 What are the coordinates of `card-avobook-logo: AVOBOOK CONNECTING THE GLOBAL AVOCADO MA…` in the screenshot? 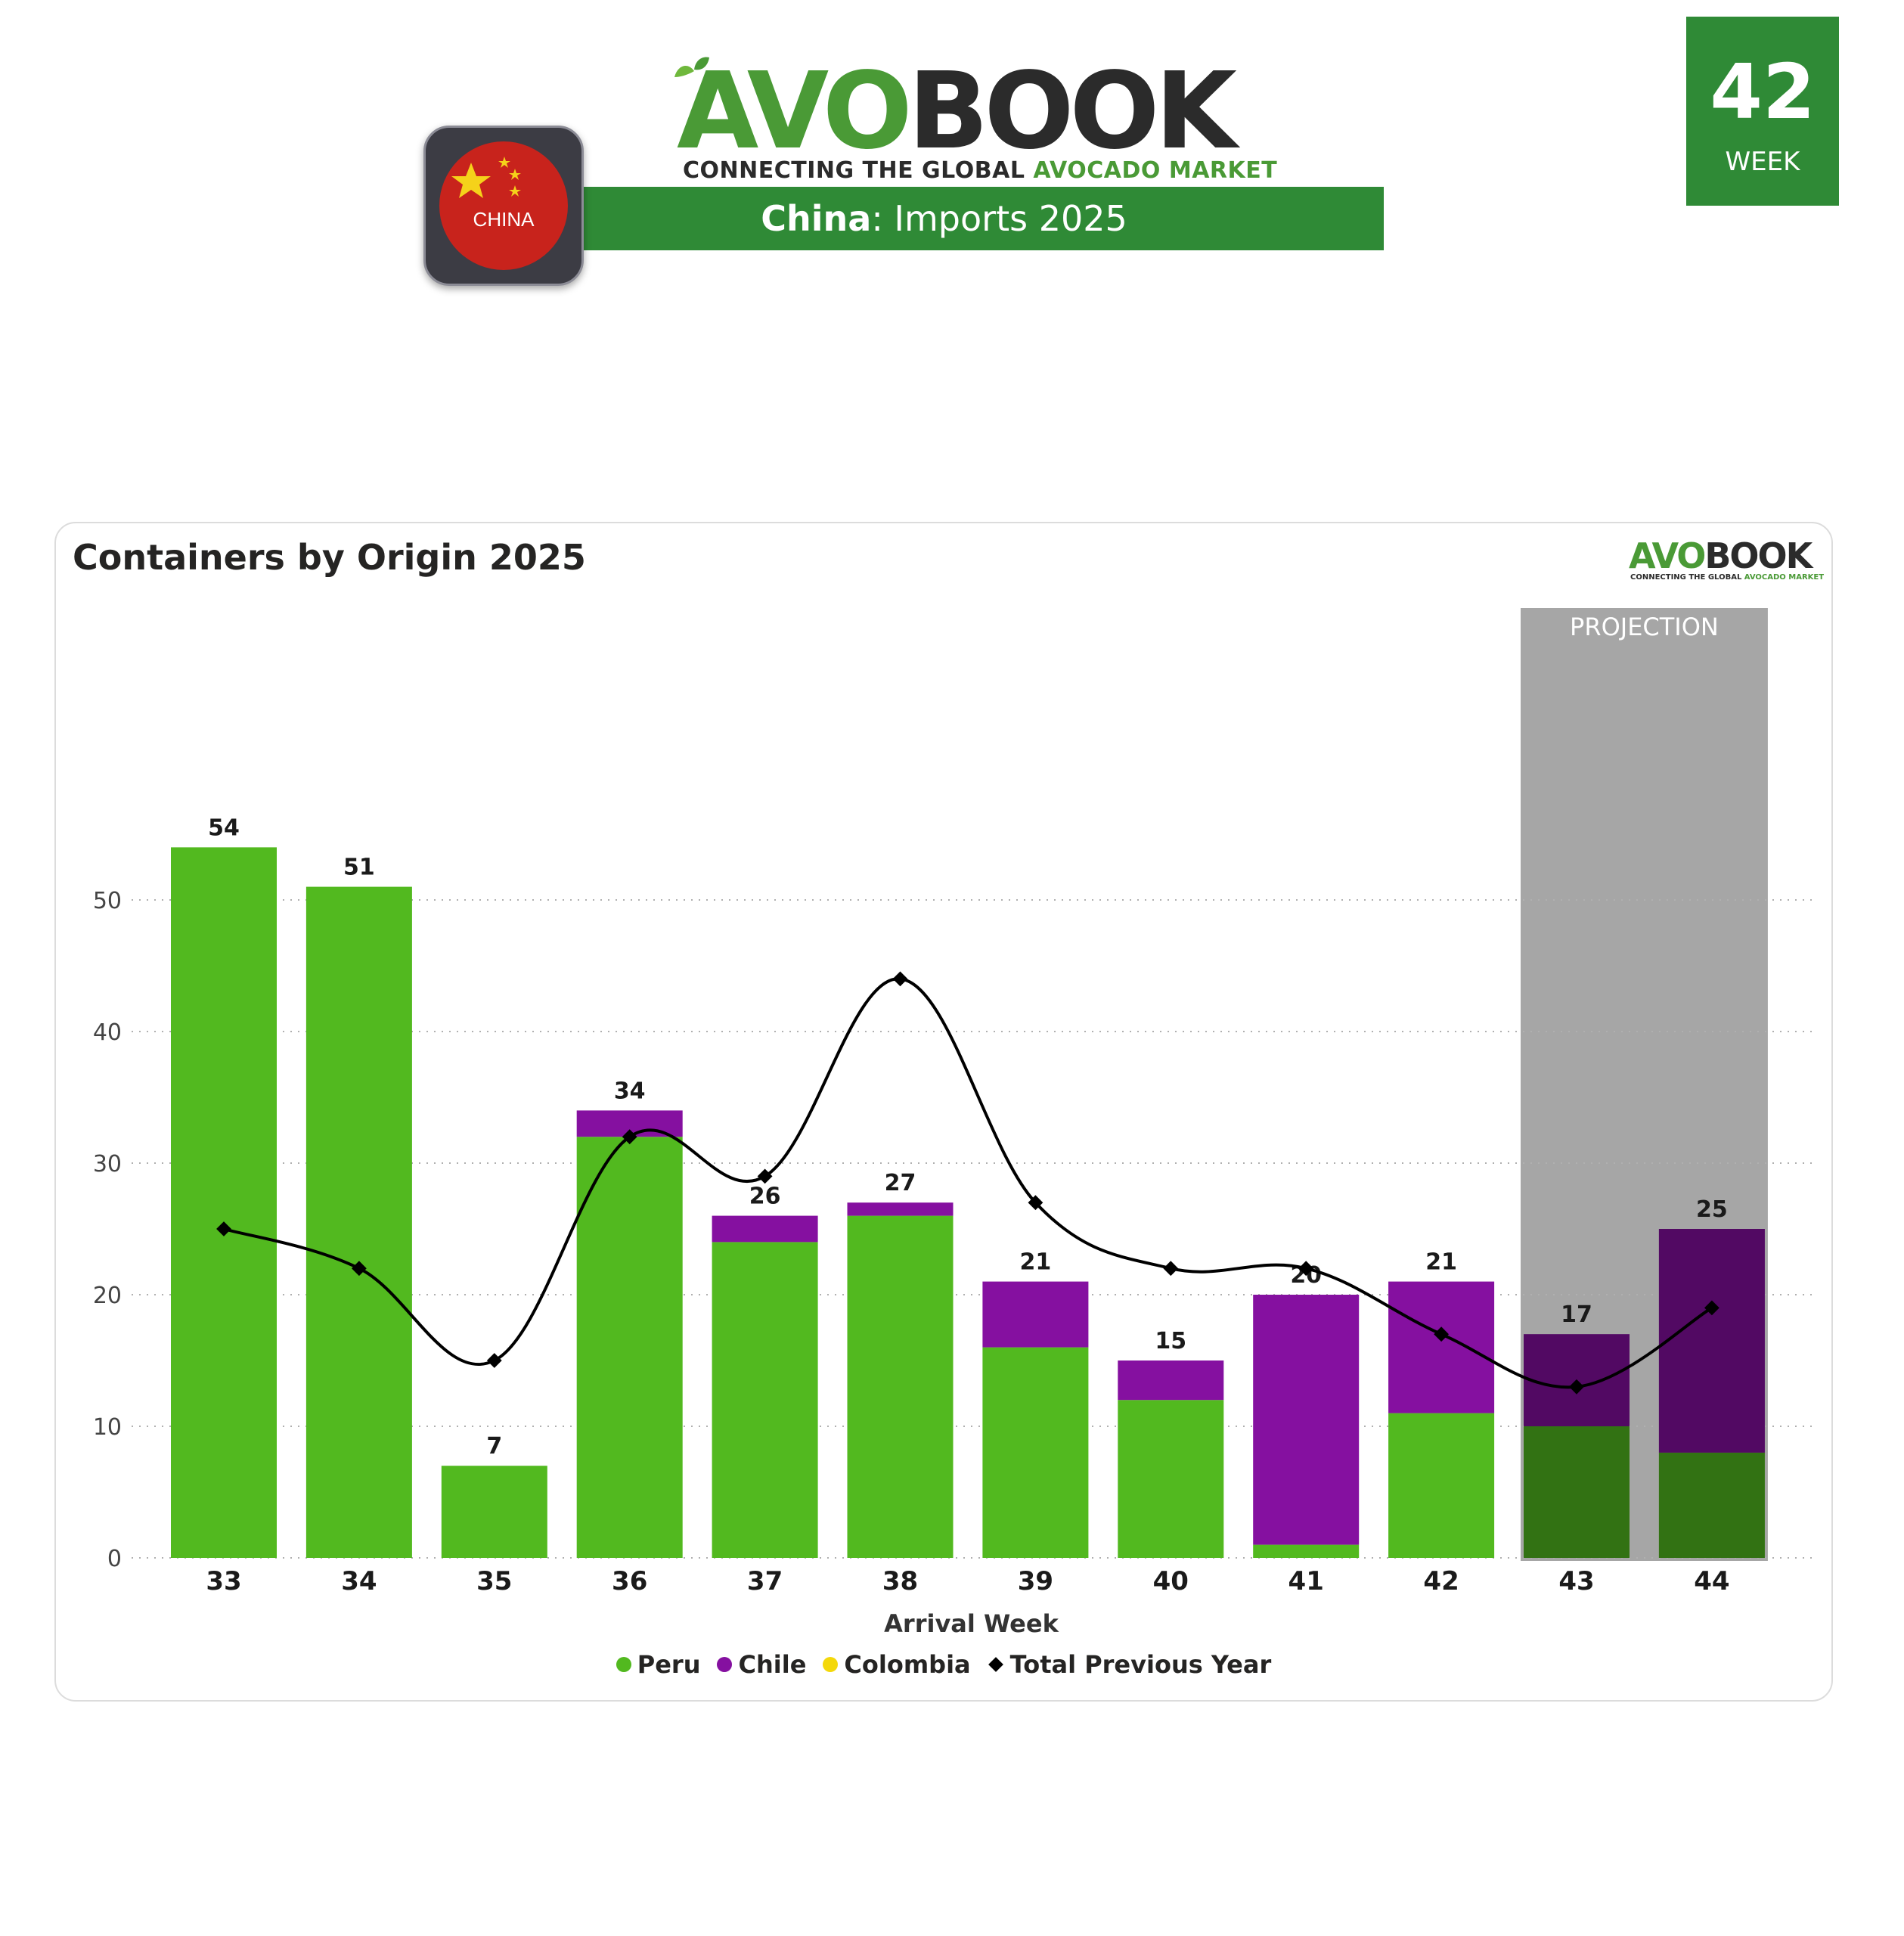 It's located at (1722, 563).